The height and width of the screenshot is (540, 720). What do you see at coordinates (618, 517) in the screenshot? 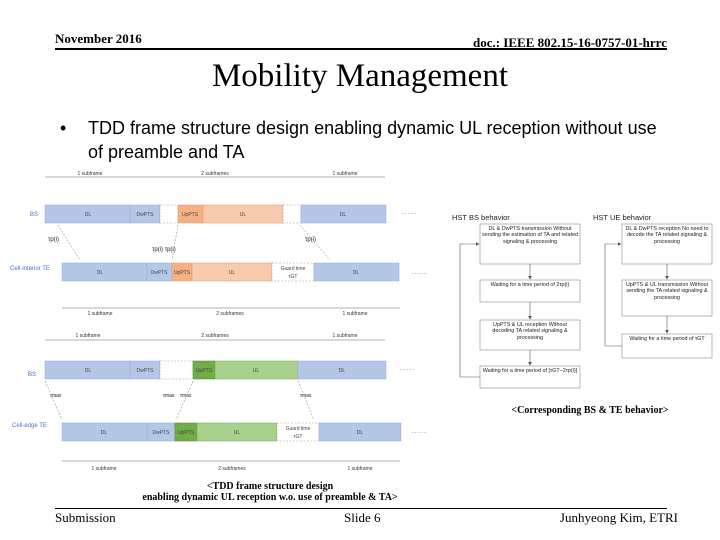
I see `footer-author: Junhyeong Kim, ETRI` at bounding box center [618, 517].